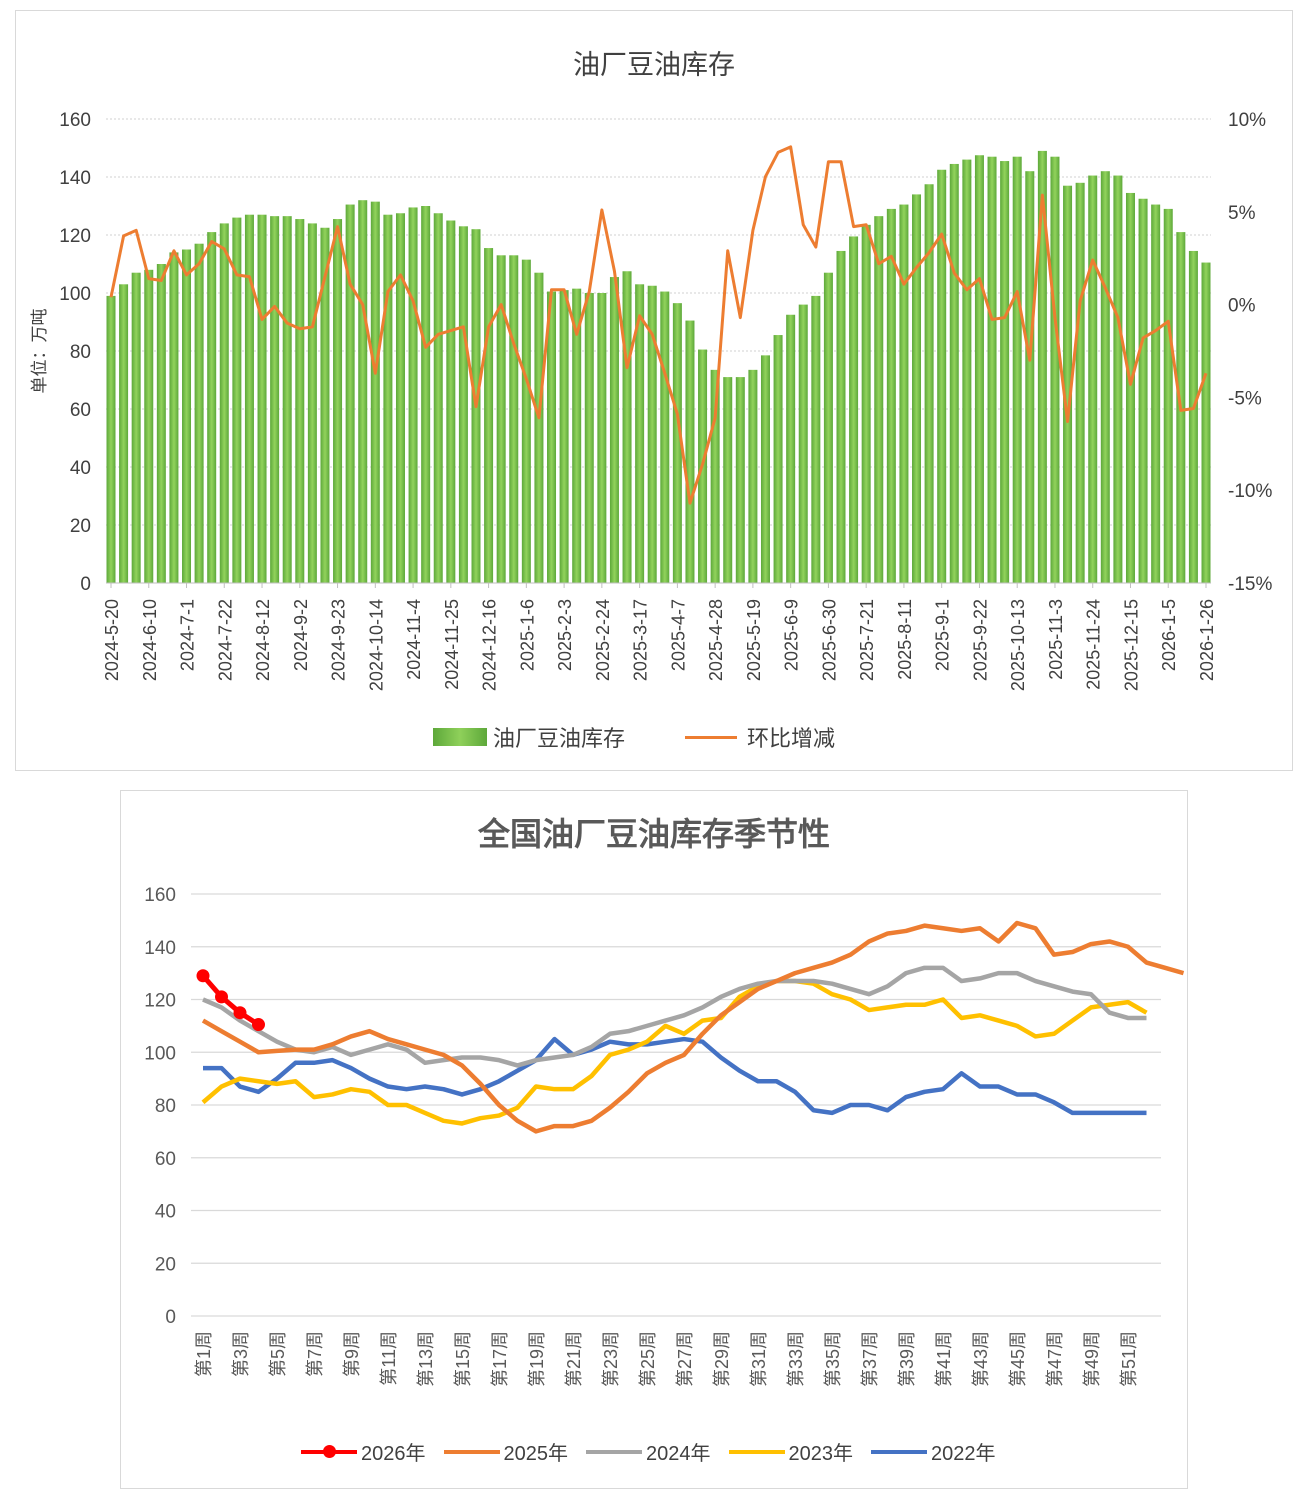  What do you see at coordinates (160, 1053) in the screenshot?
I see `y-tick-label: 100` at bounding box center [160, 1053].